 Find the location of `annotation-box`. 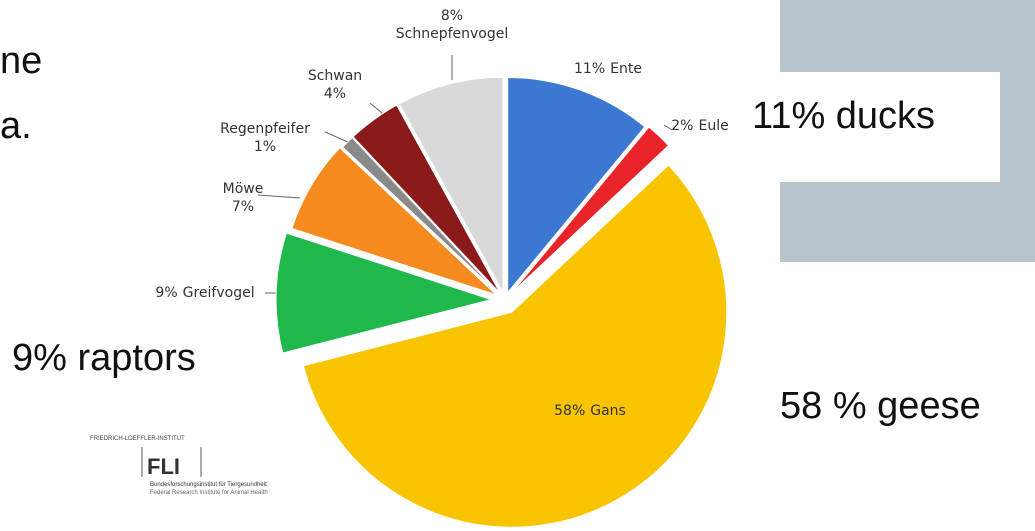

annotation-box is located at coordinates (872, 127).